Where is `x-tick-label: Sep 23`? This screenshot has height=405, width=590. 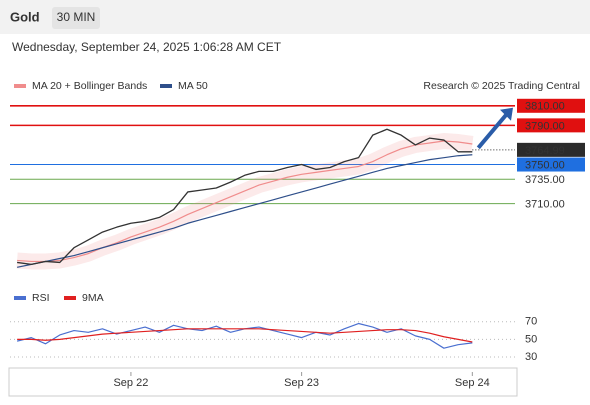
x-tick-label: Sep 23 is located at coordinates (301, 383).